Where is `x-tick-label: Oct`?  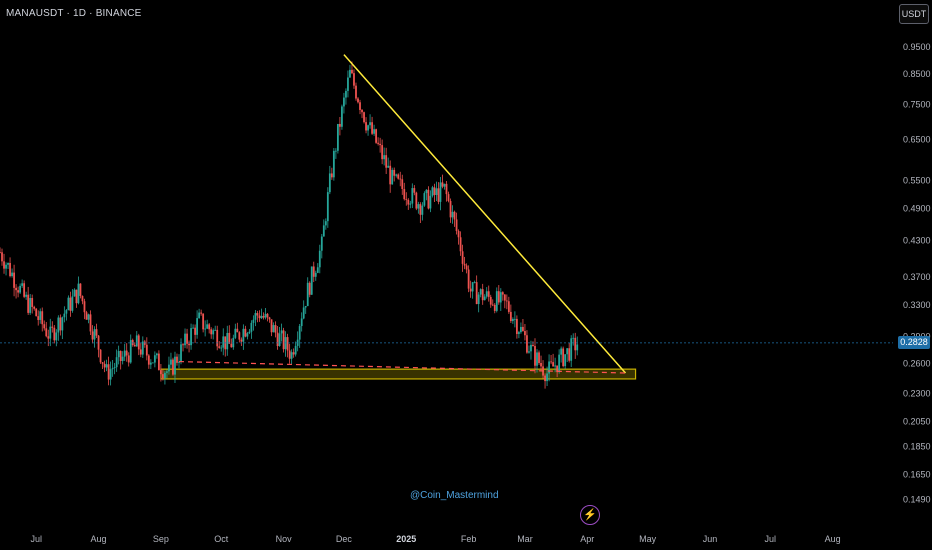
x-tick-label: Oct is located at coordinates (221, 539).